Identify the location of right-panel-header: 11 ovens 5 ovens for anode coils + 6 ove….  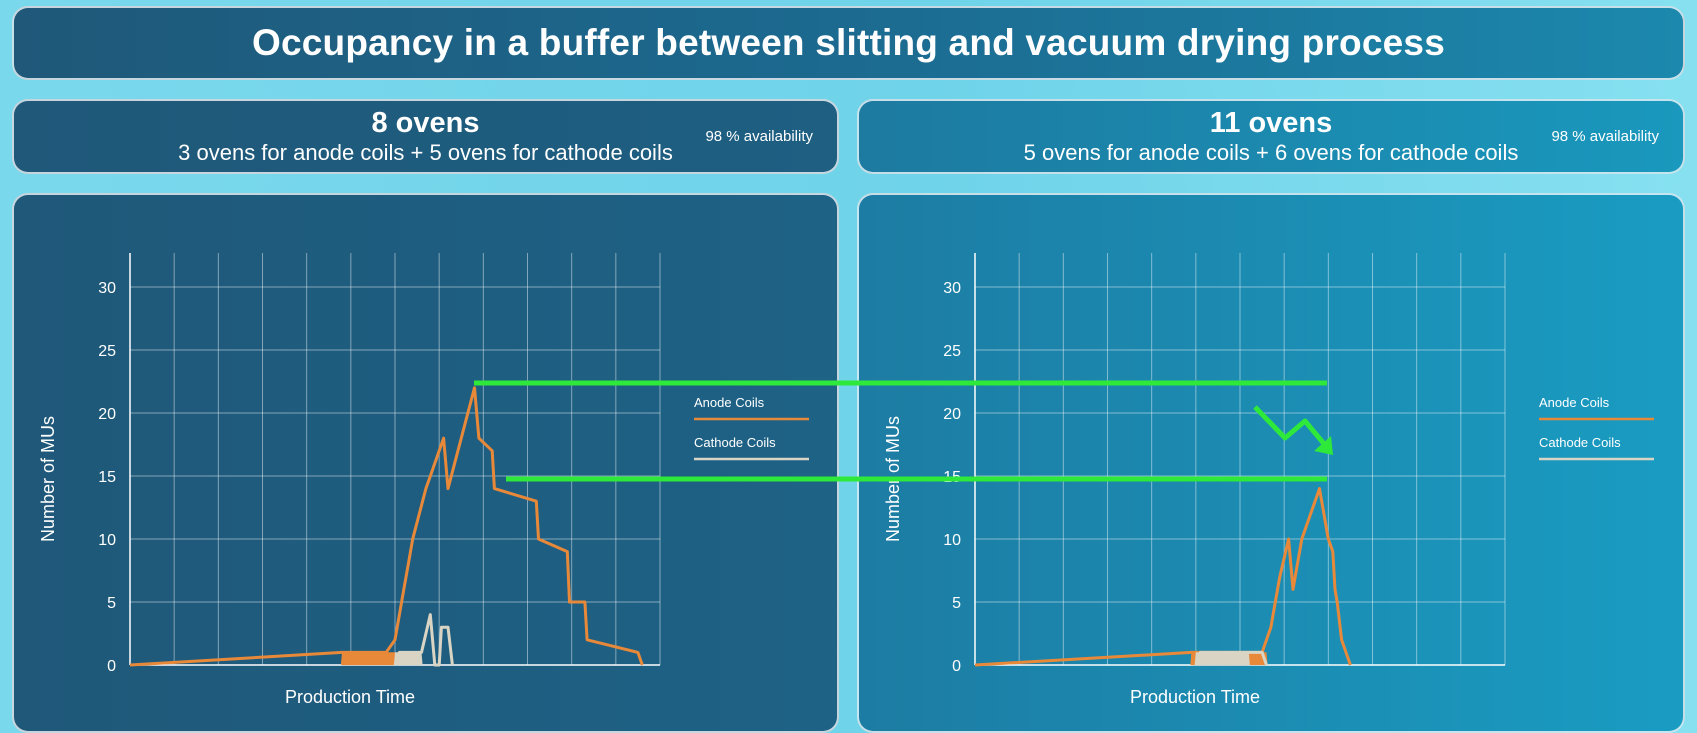
(1271, 136).